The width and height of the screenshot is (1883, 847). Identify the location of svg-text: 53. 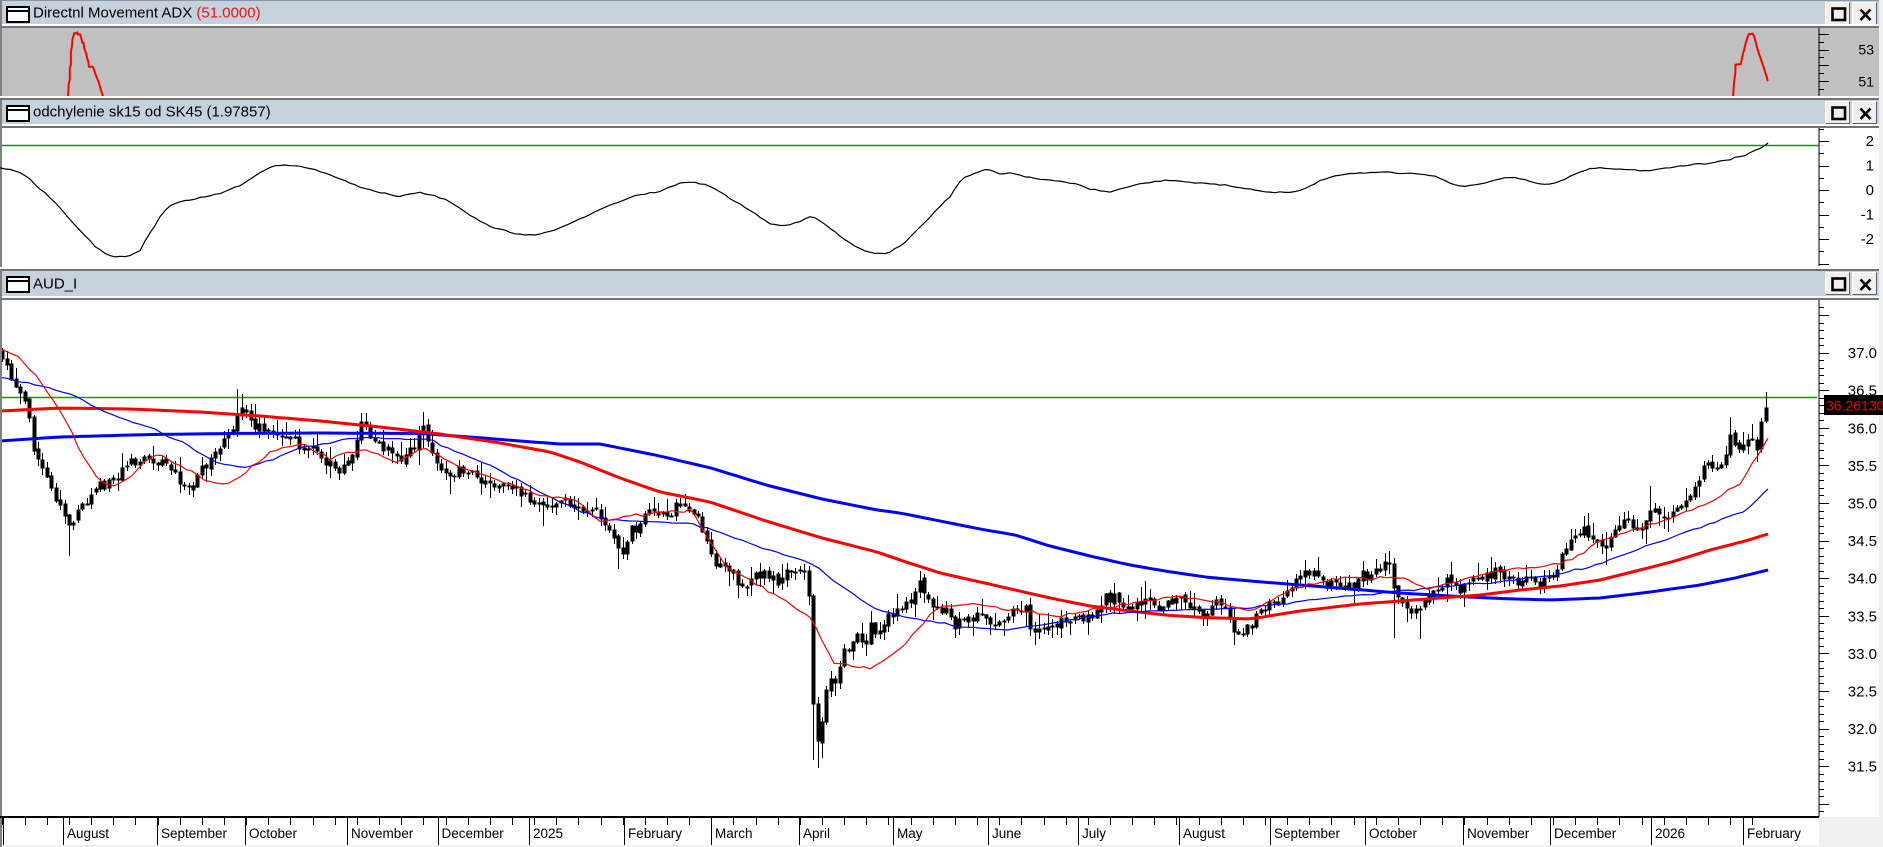
(1866, 50).